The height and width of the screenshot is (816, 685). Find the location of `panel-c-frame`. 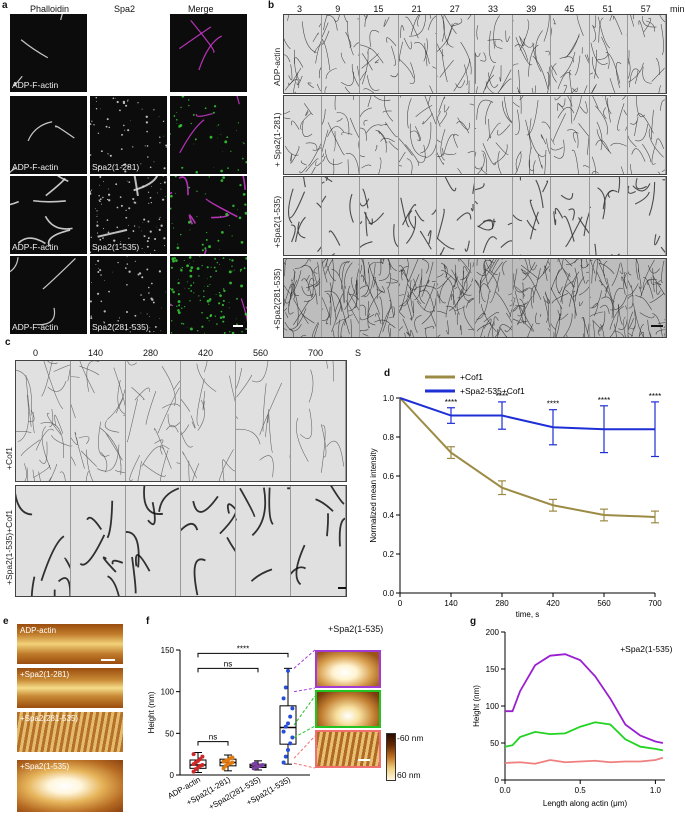

panel-c-frame is located at coordinates (98, 421).